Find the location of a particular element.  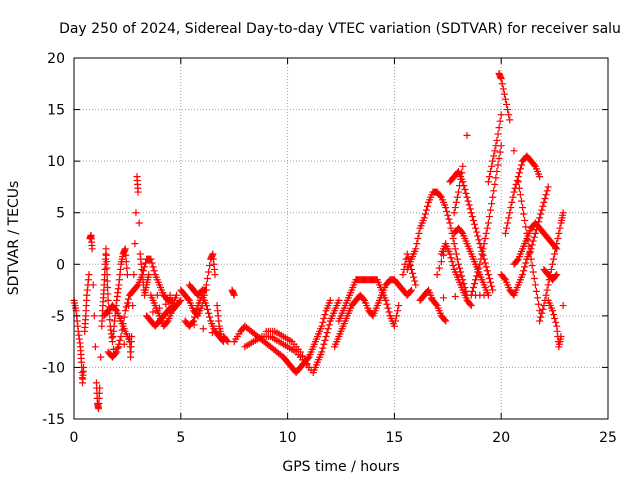

y-tick-label: 20 is located at coordinates (56, 59).